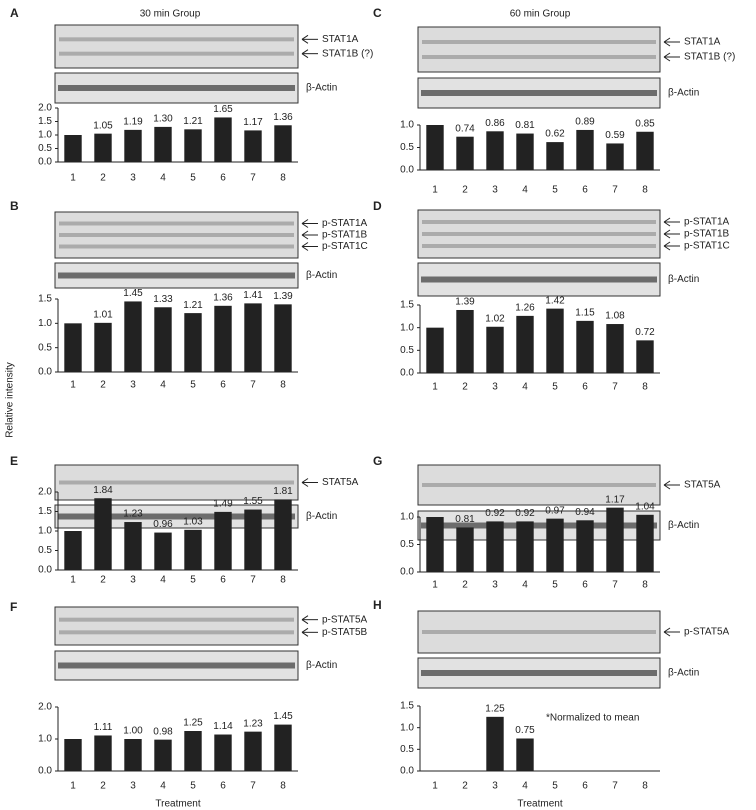 This screenshot has width=756, height=810. I want to click on value-label: 1.55, so click(253, 501).